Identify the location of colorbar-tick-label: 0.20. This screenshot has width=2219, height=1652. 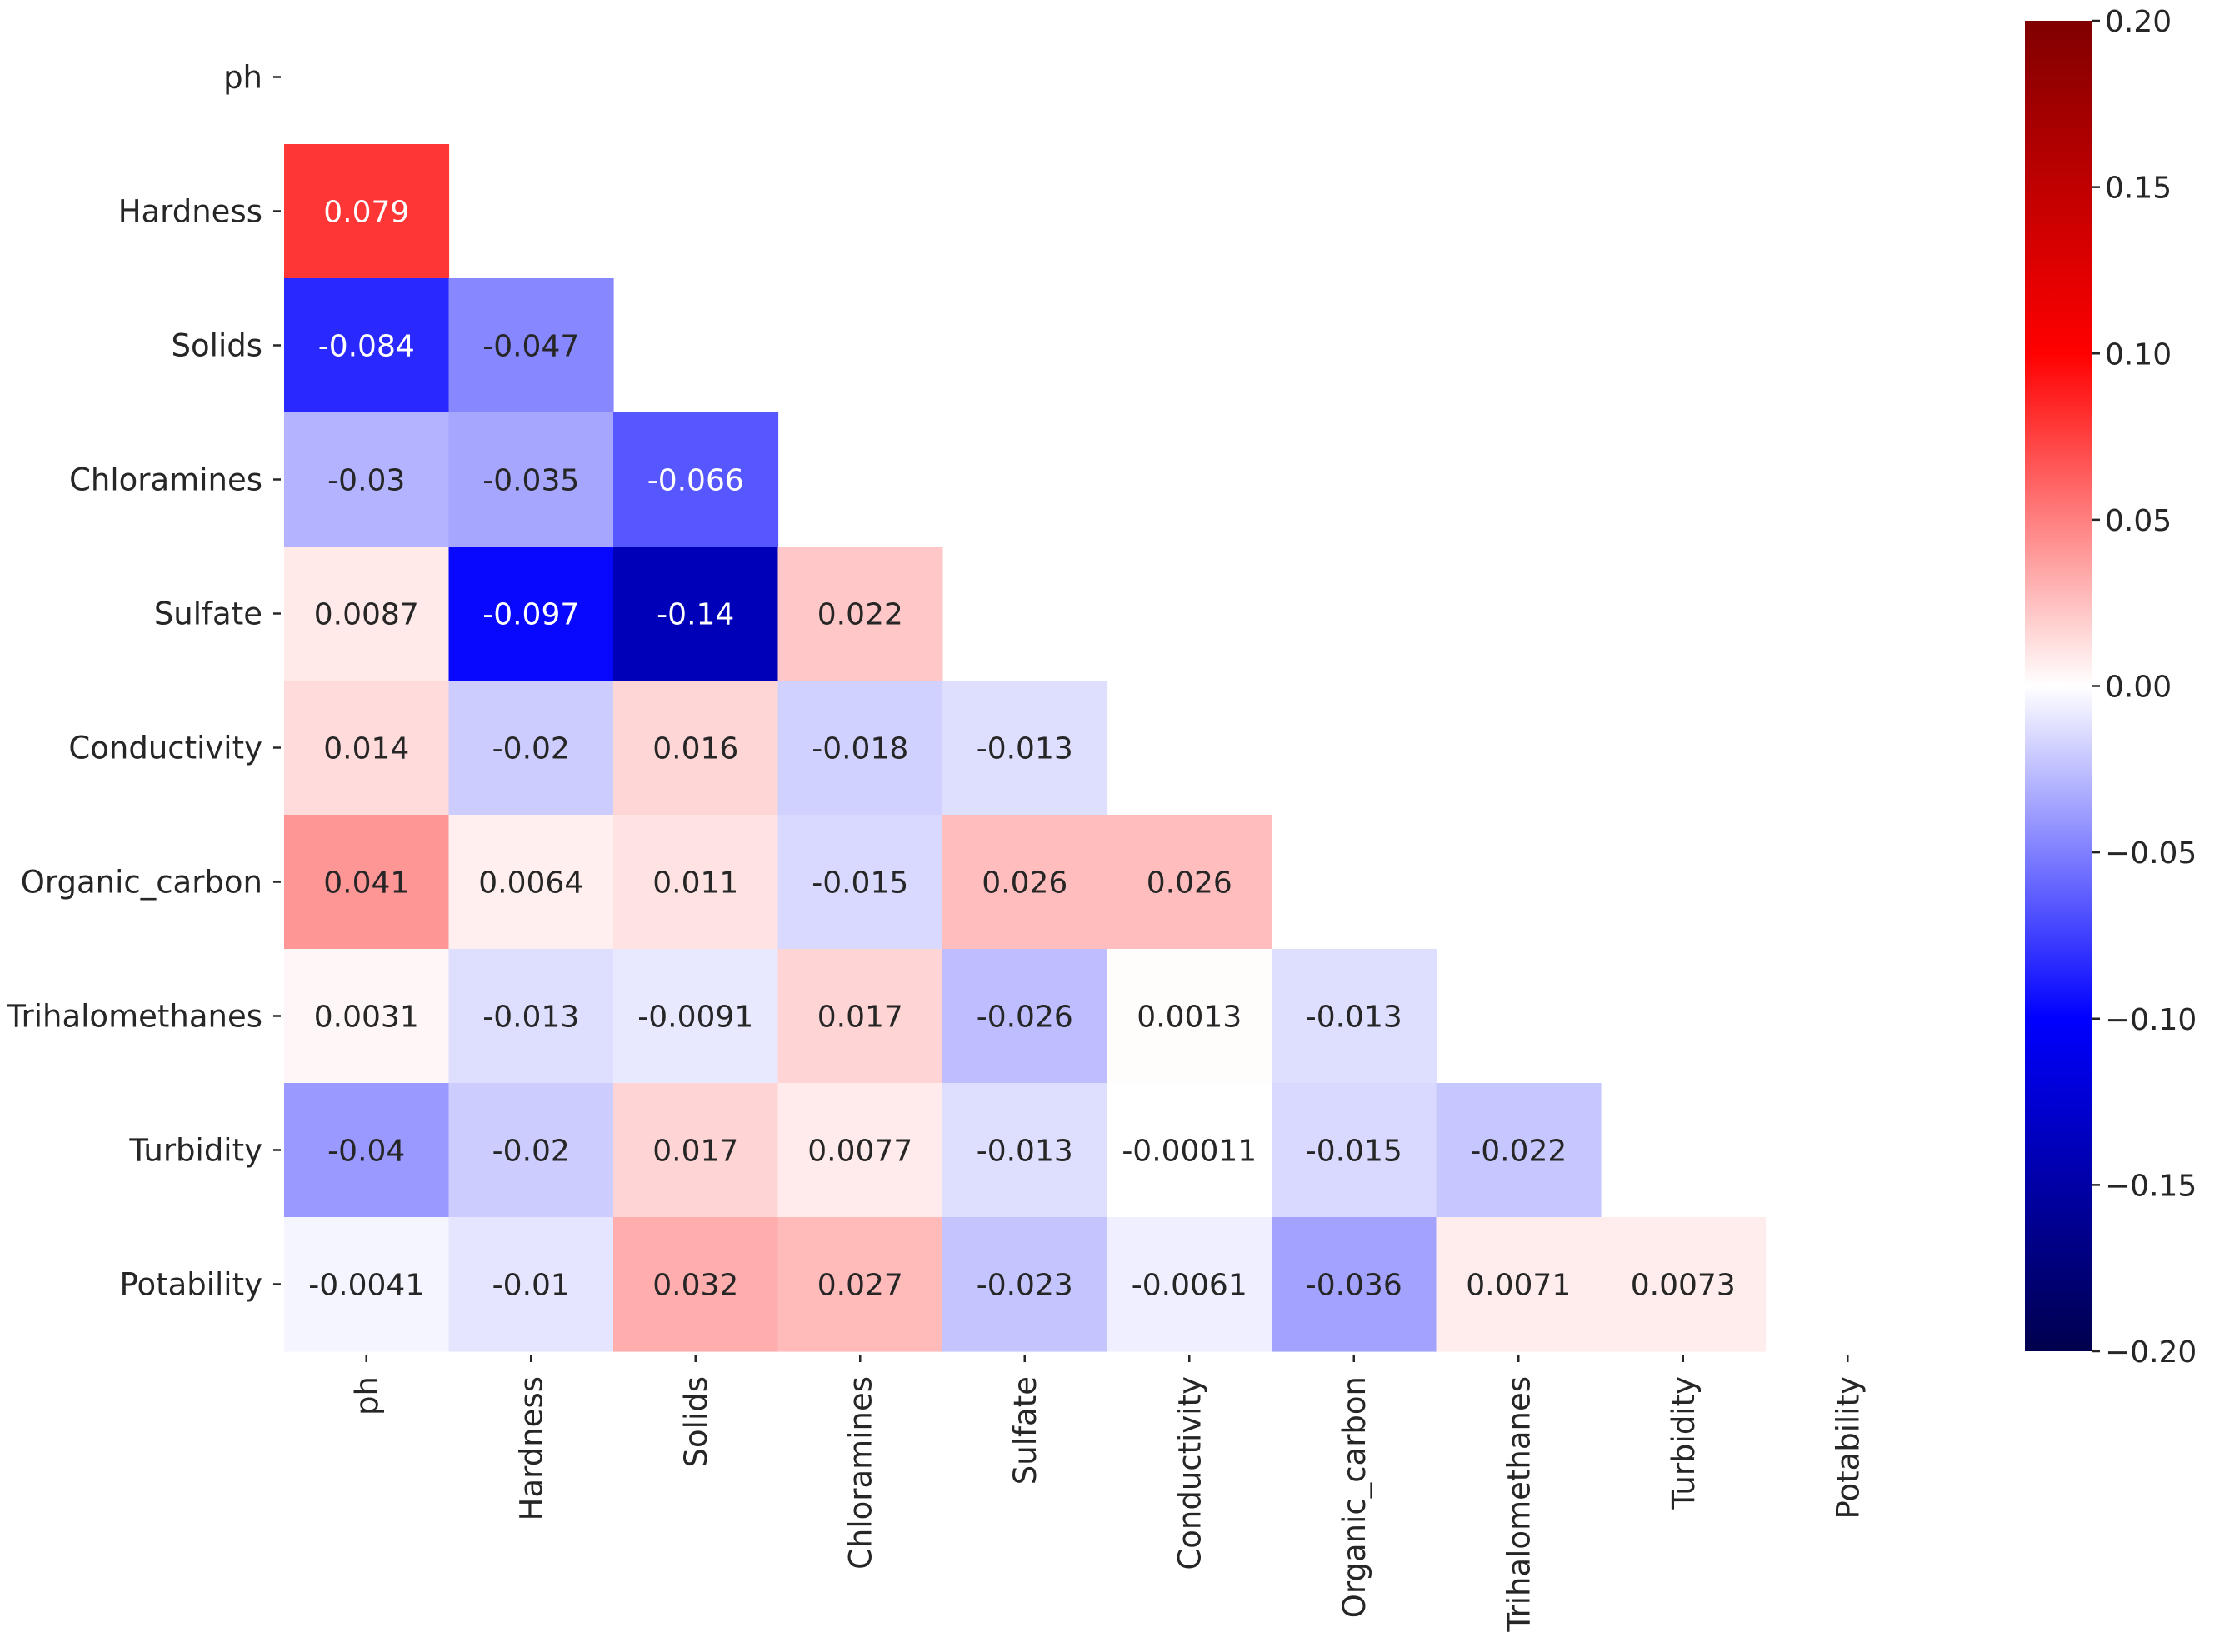
(2138, 22).